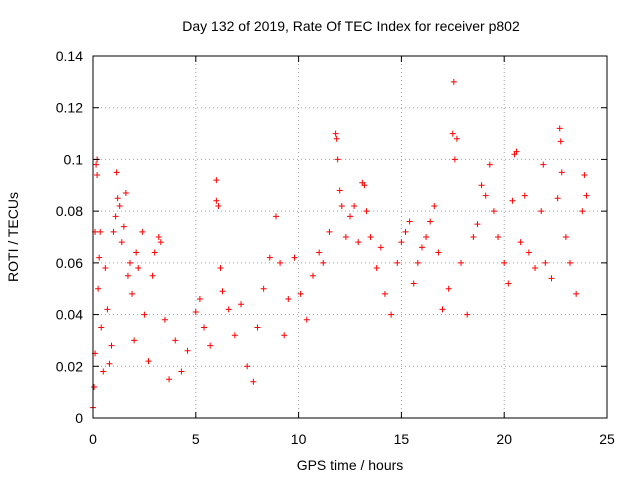 This screenshot has width=640, height=480. I want to click on x-tick-labels: 0 5 10 15 20 25, so click(352, 439).